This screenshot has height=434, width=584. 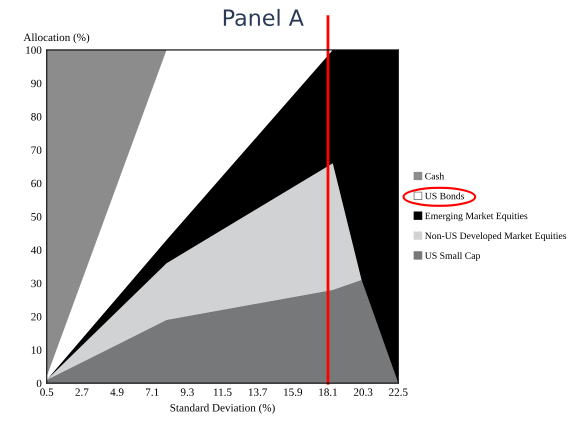 What do you see at coordinates (36, 184) in the screenshot?
I see `y-tick-label: 60` at bounding box center [36, 184].